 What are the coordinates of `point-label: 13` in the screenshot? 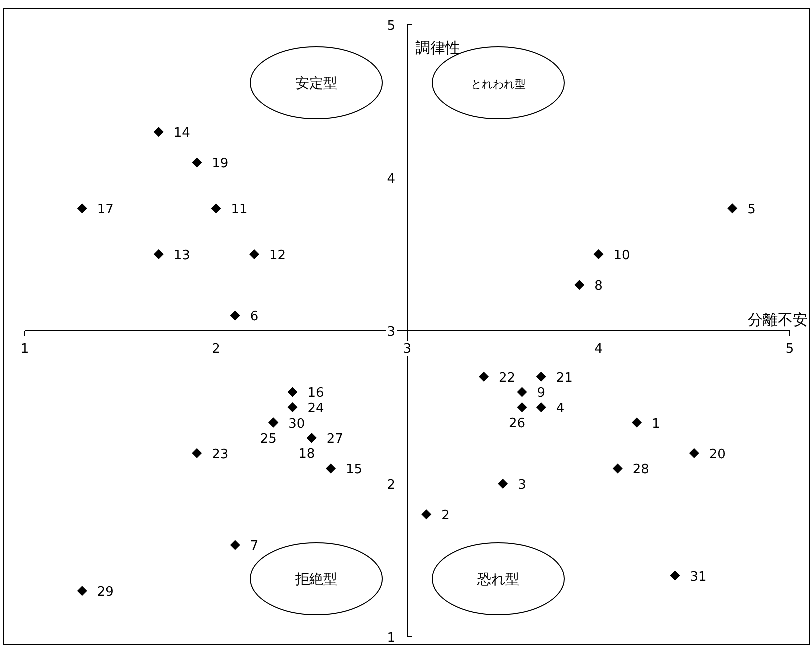 It's located at (182, 256).